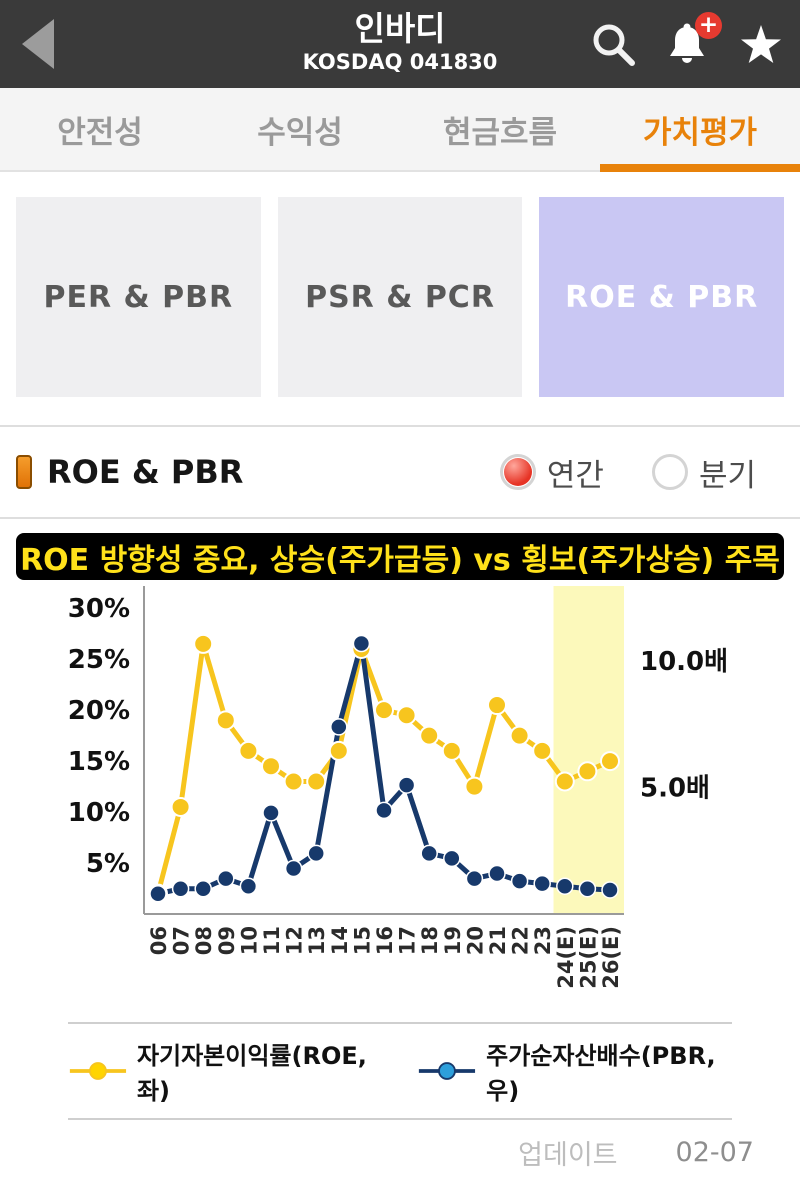  I want to click on legend-item-roe: 자기자본이익률(ROE,좌), so click(225, 1071).